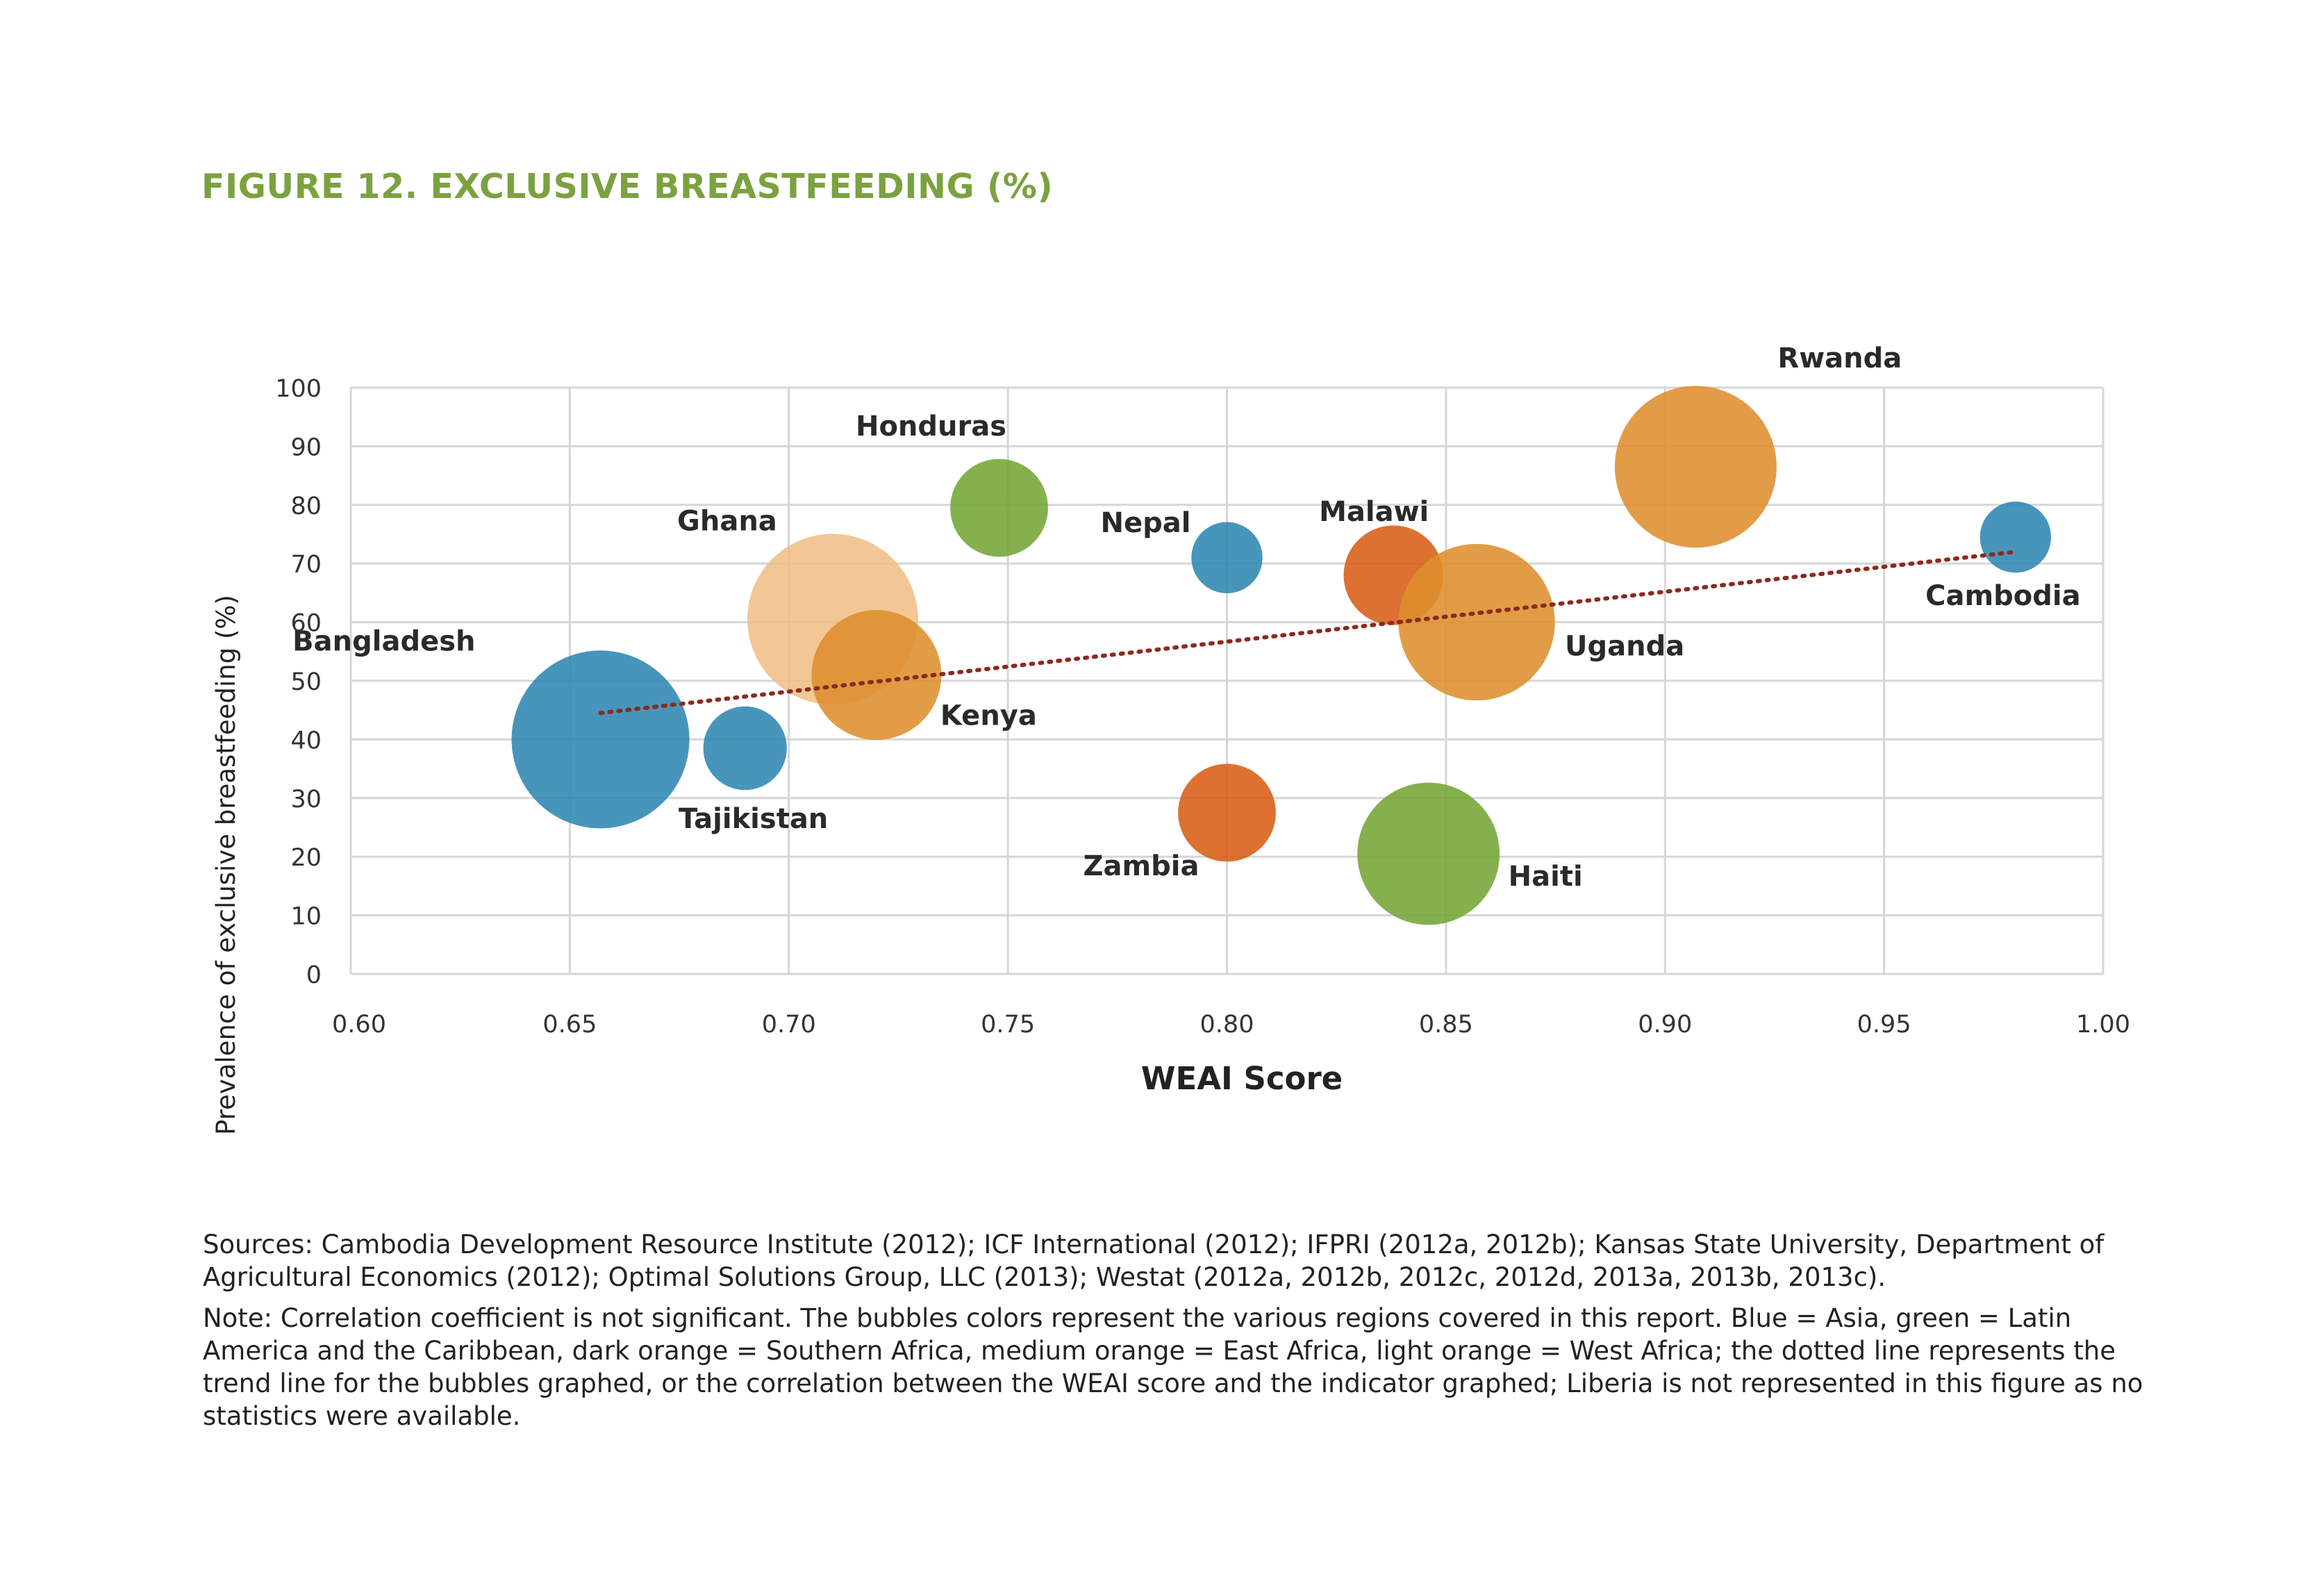 Image resolution: width=2324 pixels, height=1595 pixels. I want to click on y-tick-label: 40, so click(306, 741).